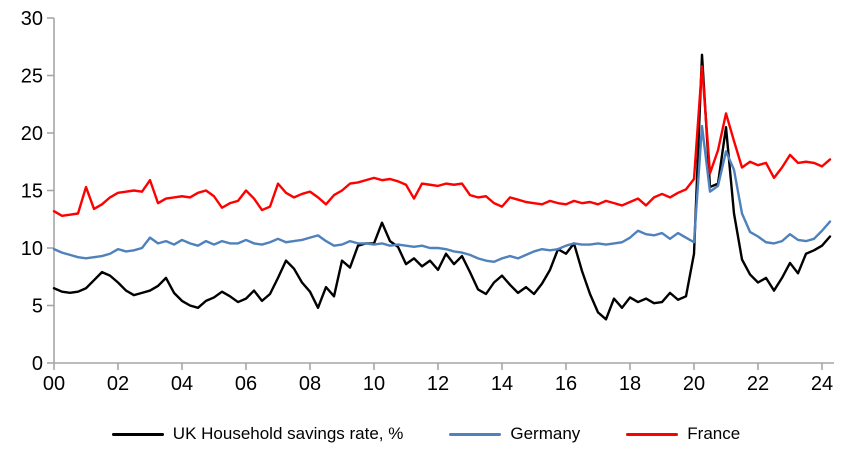  Describe the element at coordinates (694, 384) in the screenshot. I see `x-tick-label: 20` at that location.